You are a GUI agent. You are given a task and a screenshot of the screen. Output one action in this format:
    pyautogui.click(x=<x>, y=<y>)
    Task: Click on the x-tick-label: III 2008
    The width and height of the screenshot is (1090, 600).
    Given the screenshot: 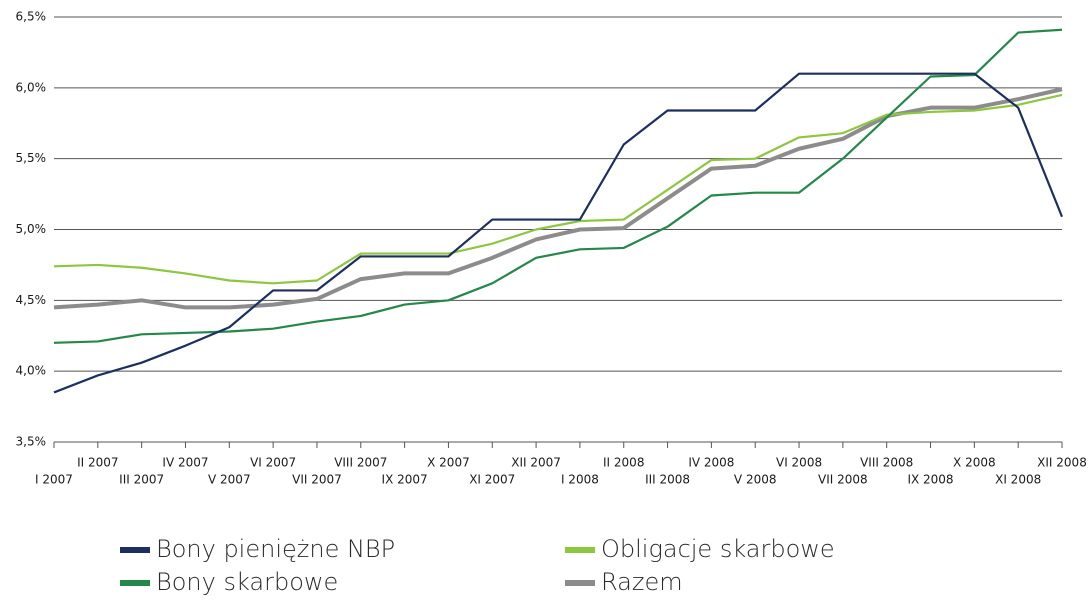 What is the action you would take?
    pyautogui.click(x=667, y=480)
    